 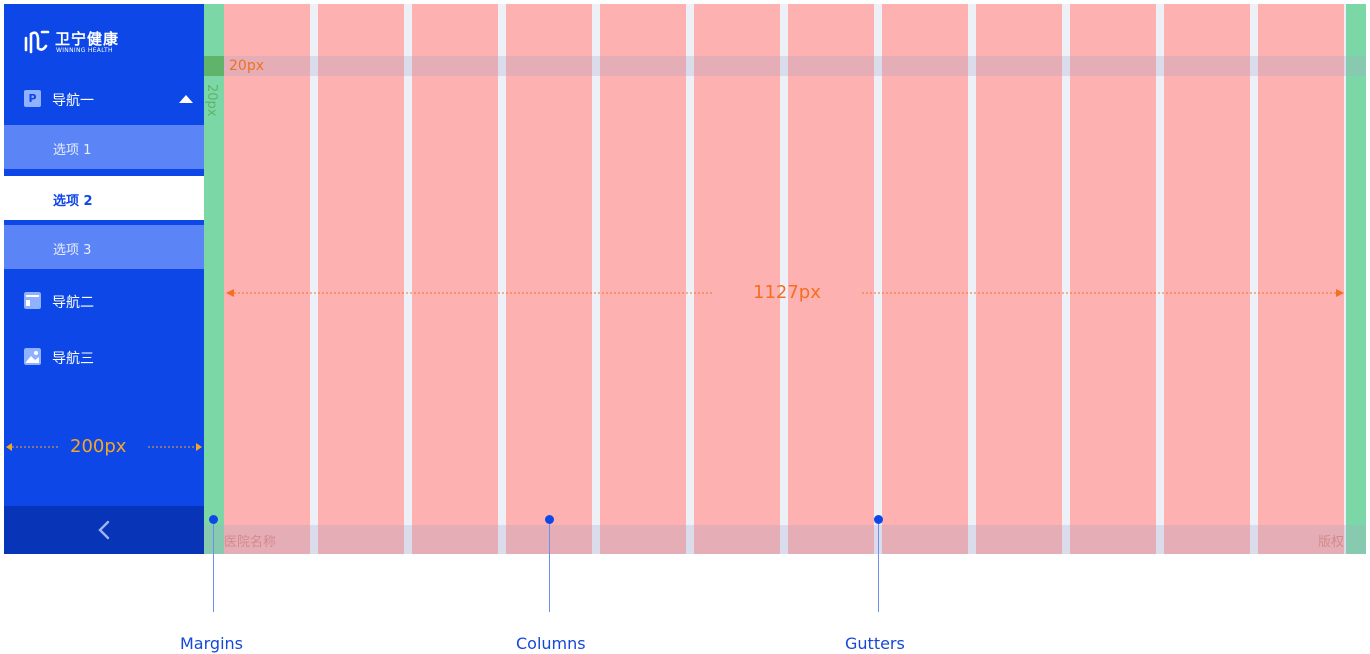 I want to click on left-margin, so click(x=214, y=279).